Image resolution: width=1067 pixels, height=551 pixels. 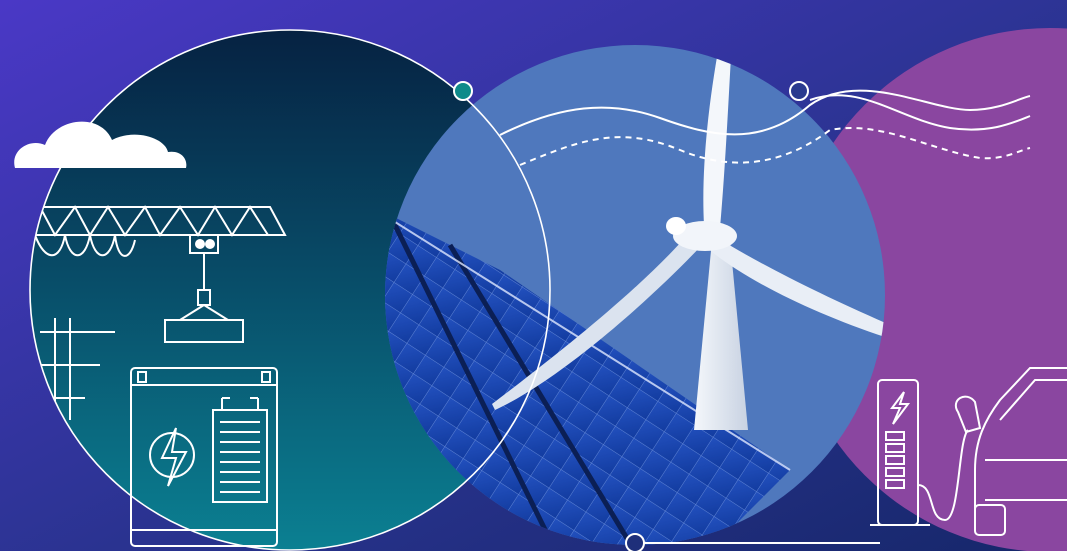 I want to click on car-icon, so click(x=1020, y=451).